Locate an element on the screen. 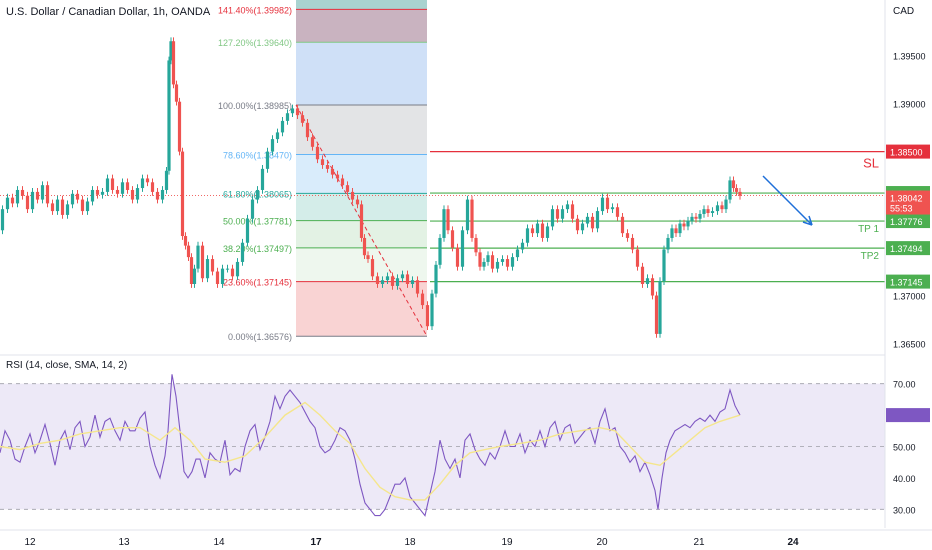 This screenshot has width=932, height=550. fib-label-0: 141.40%(1.39982) is located at coordinates (255, 10).